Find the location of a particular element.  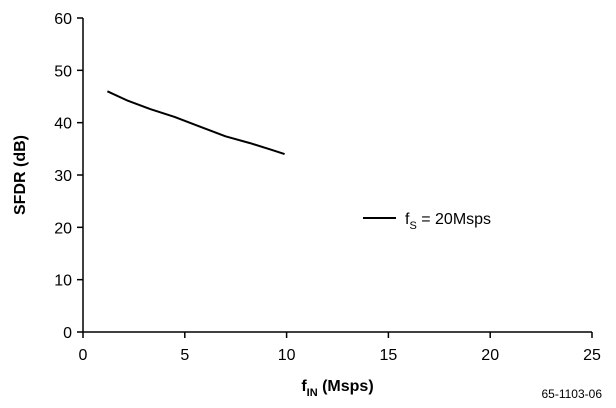

y-ticks: 0 10 20 30 40 50 60 is located at coordinates (68, 176).